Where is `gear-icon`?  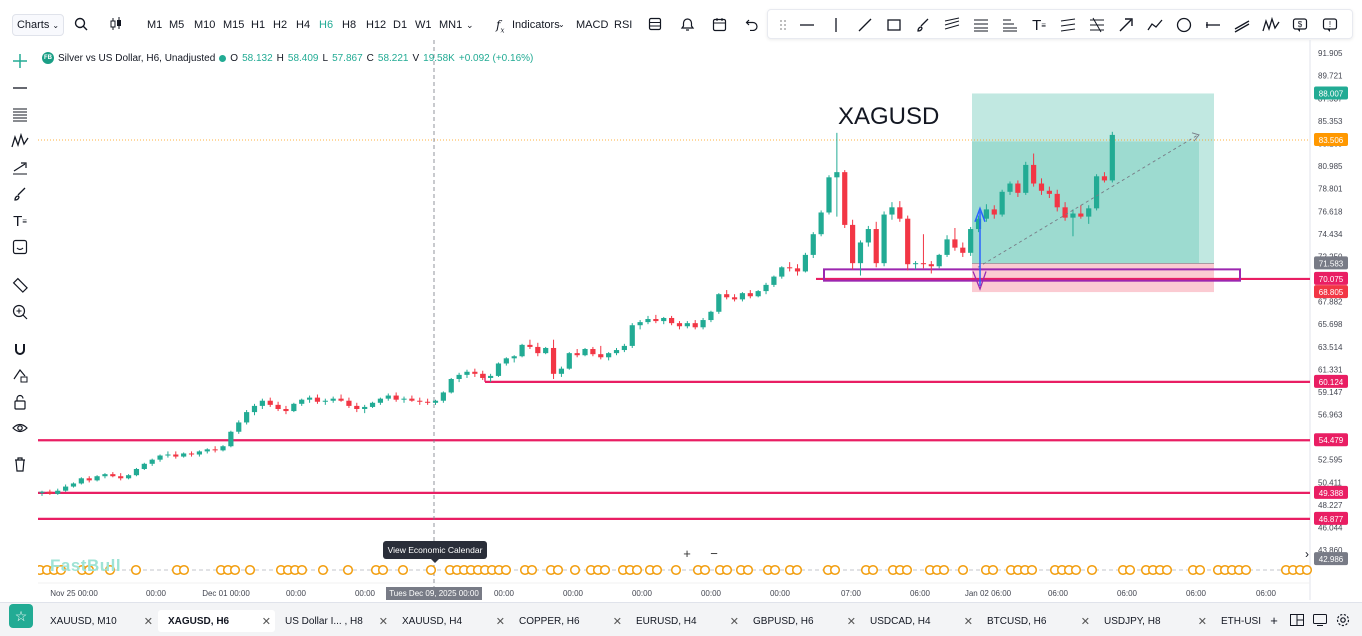 gear-icon is located at coordinates (1343, 620).